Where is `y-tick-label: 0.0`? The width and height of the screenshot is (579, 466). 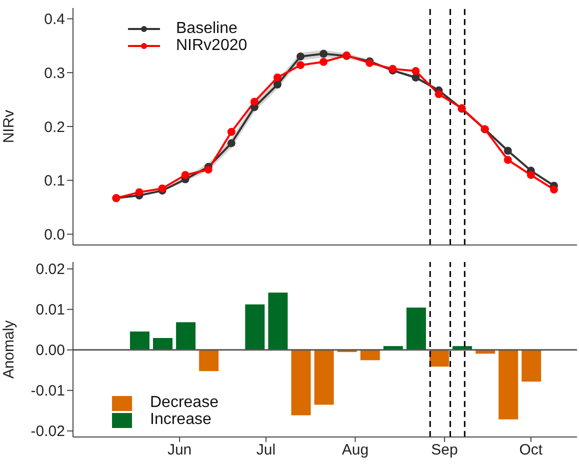 y-tick-label: 0.0 is located at coordinates (54, 235).